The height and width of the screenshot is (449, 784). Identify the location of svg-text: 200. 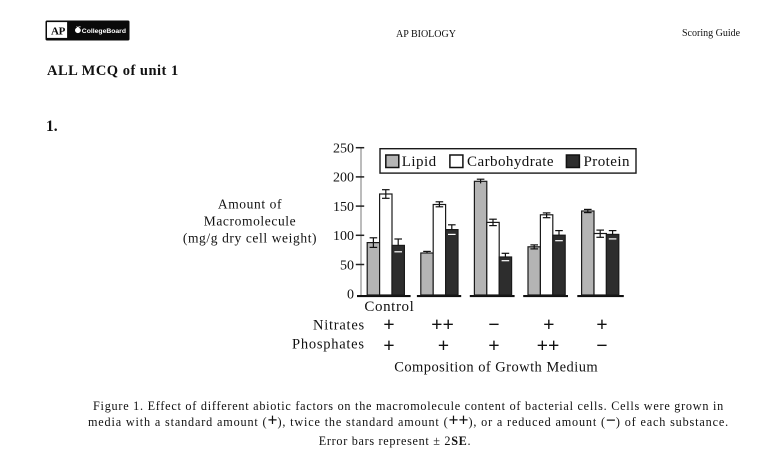
(343, 178).